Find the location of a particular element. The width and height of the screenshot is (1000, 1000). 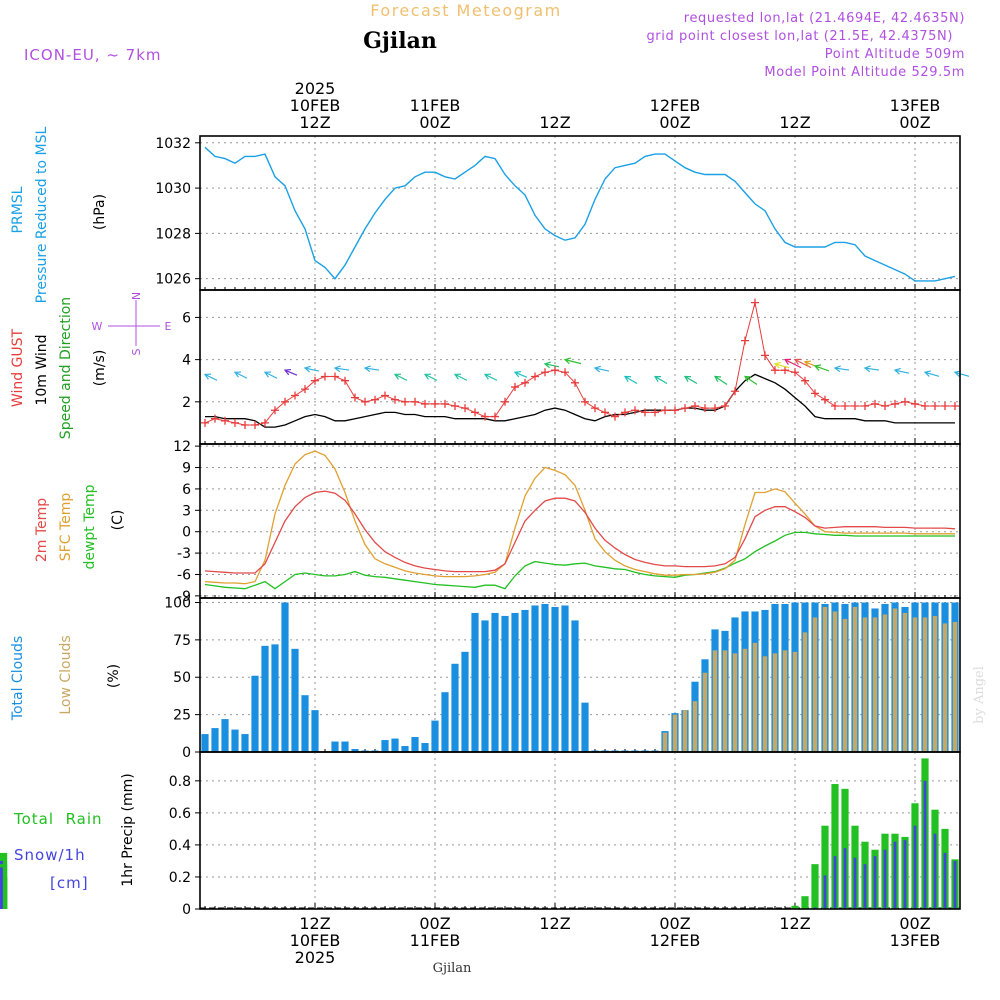

bottom-time-label: 12Z is located at coordinates (794, 923).